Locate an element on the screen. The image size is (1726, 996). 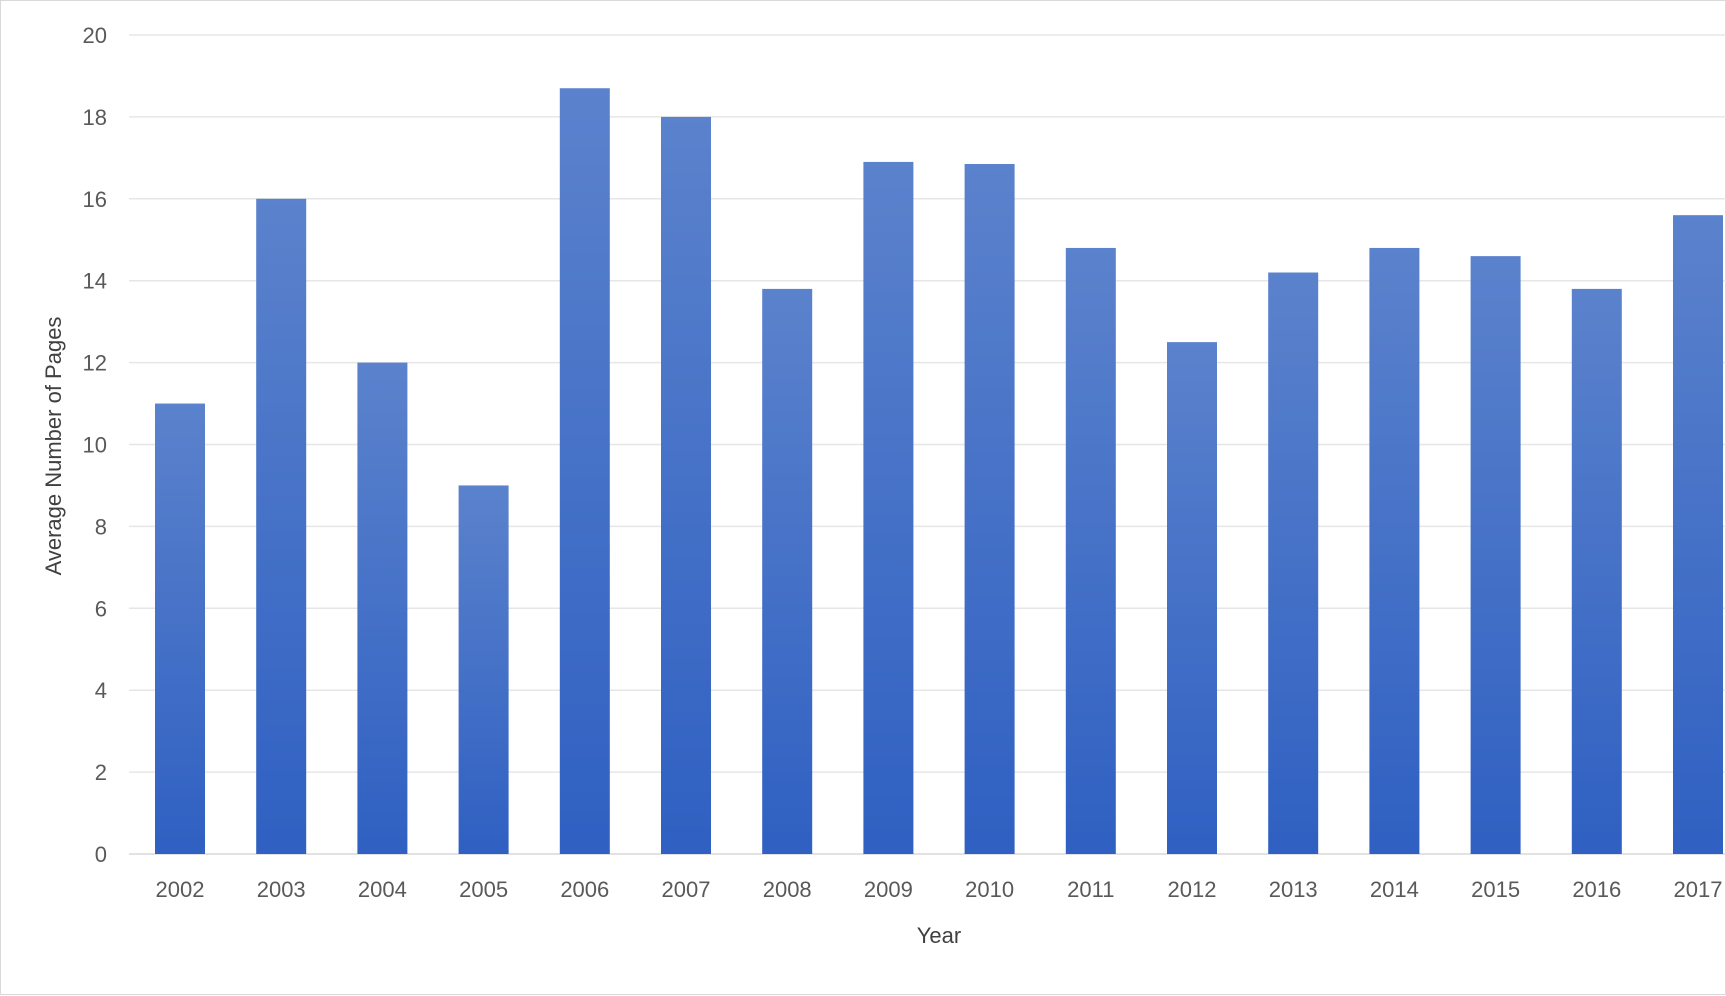
x-tick-label: 2013 is located at coordinates (1293, 889).